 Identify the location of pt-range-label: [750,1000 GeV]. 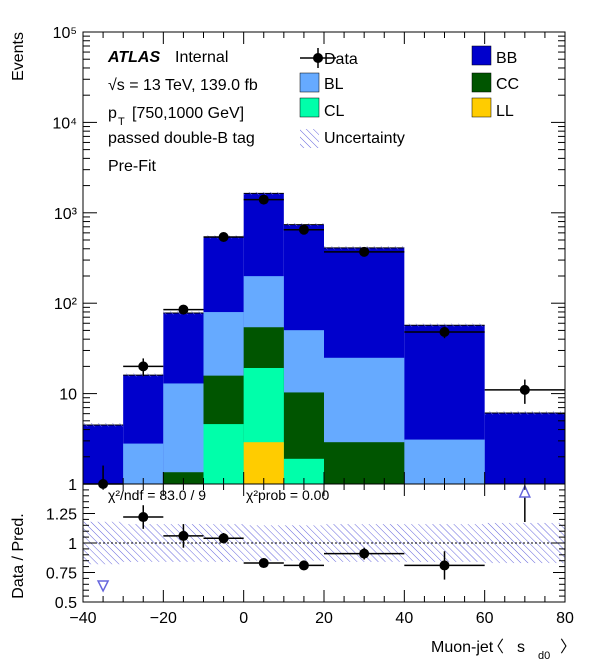
(188, 113).